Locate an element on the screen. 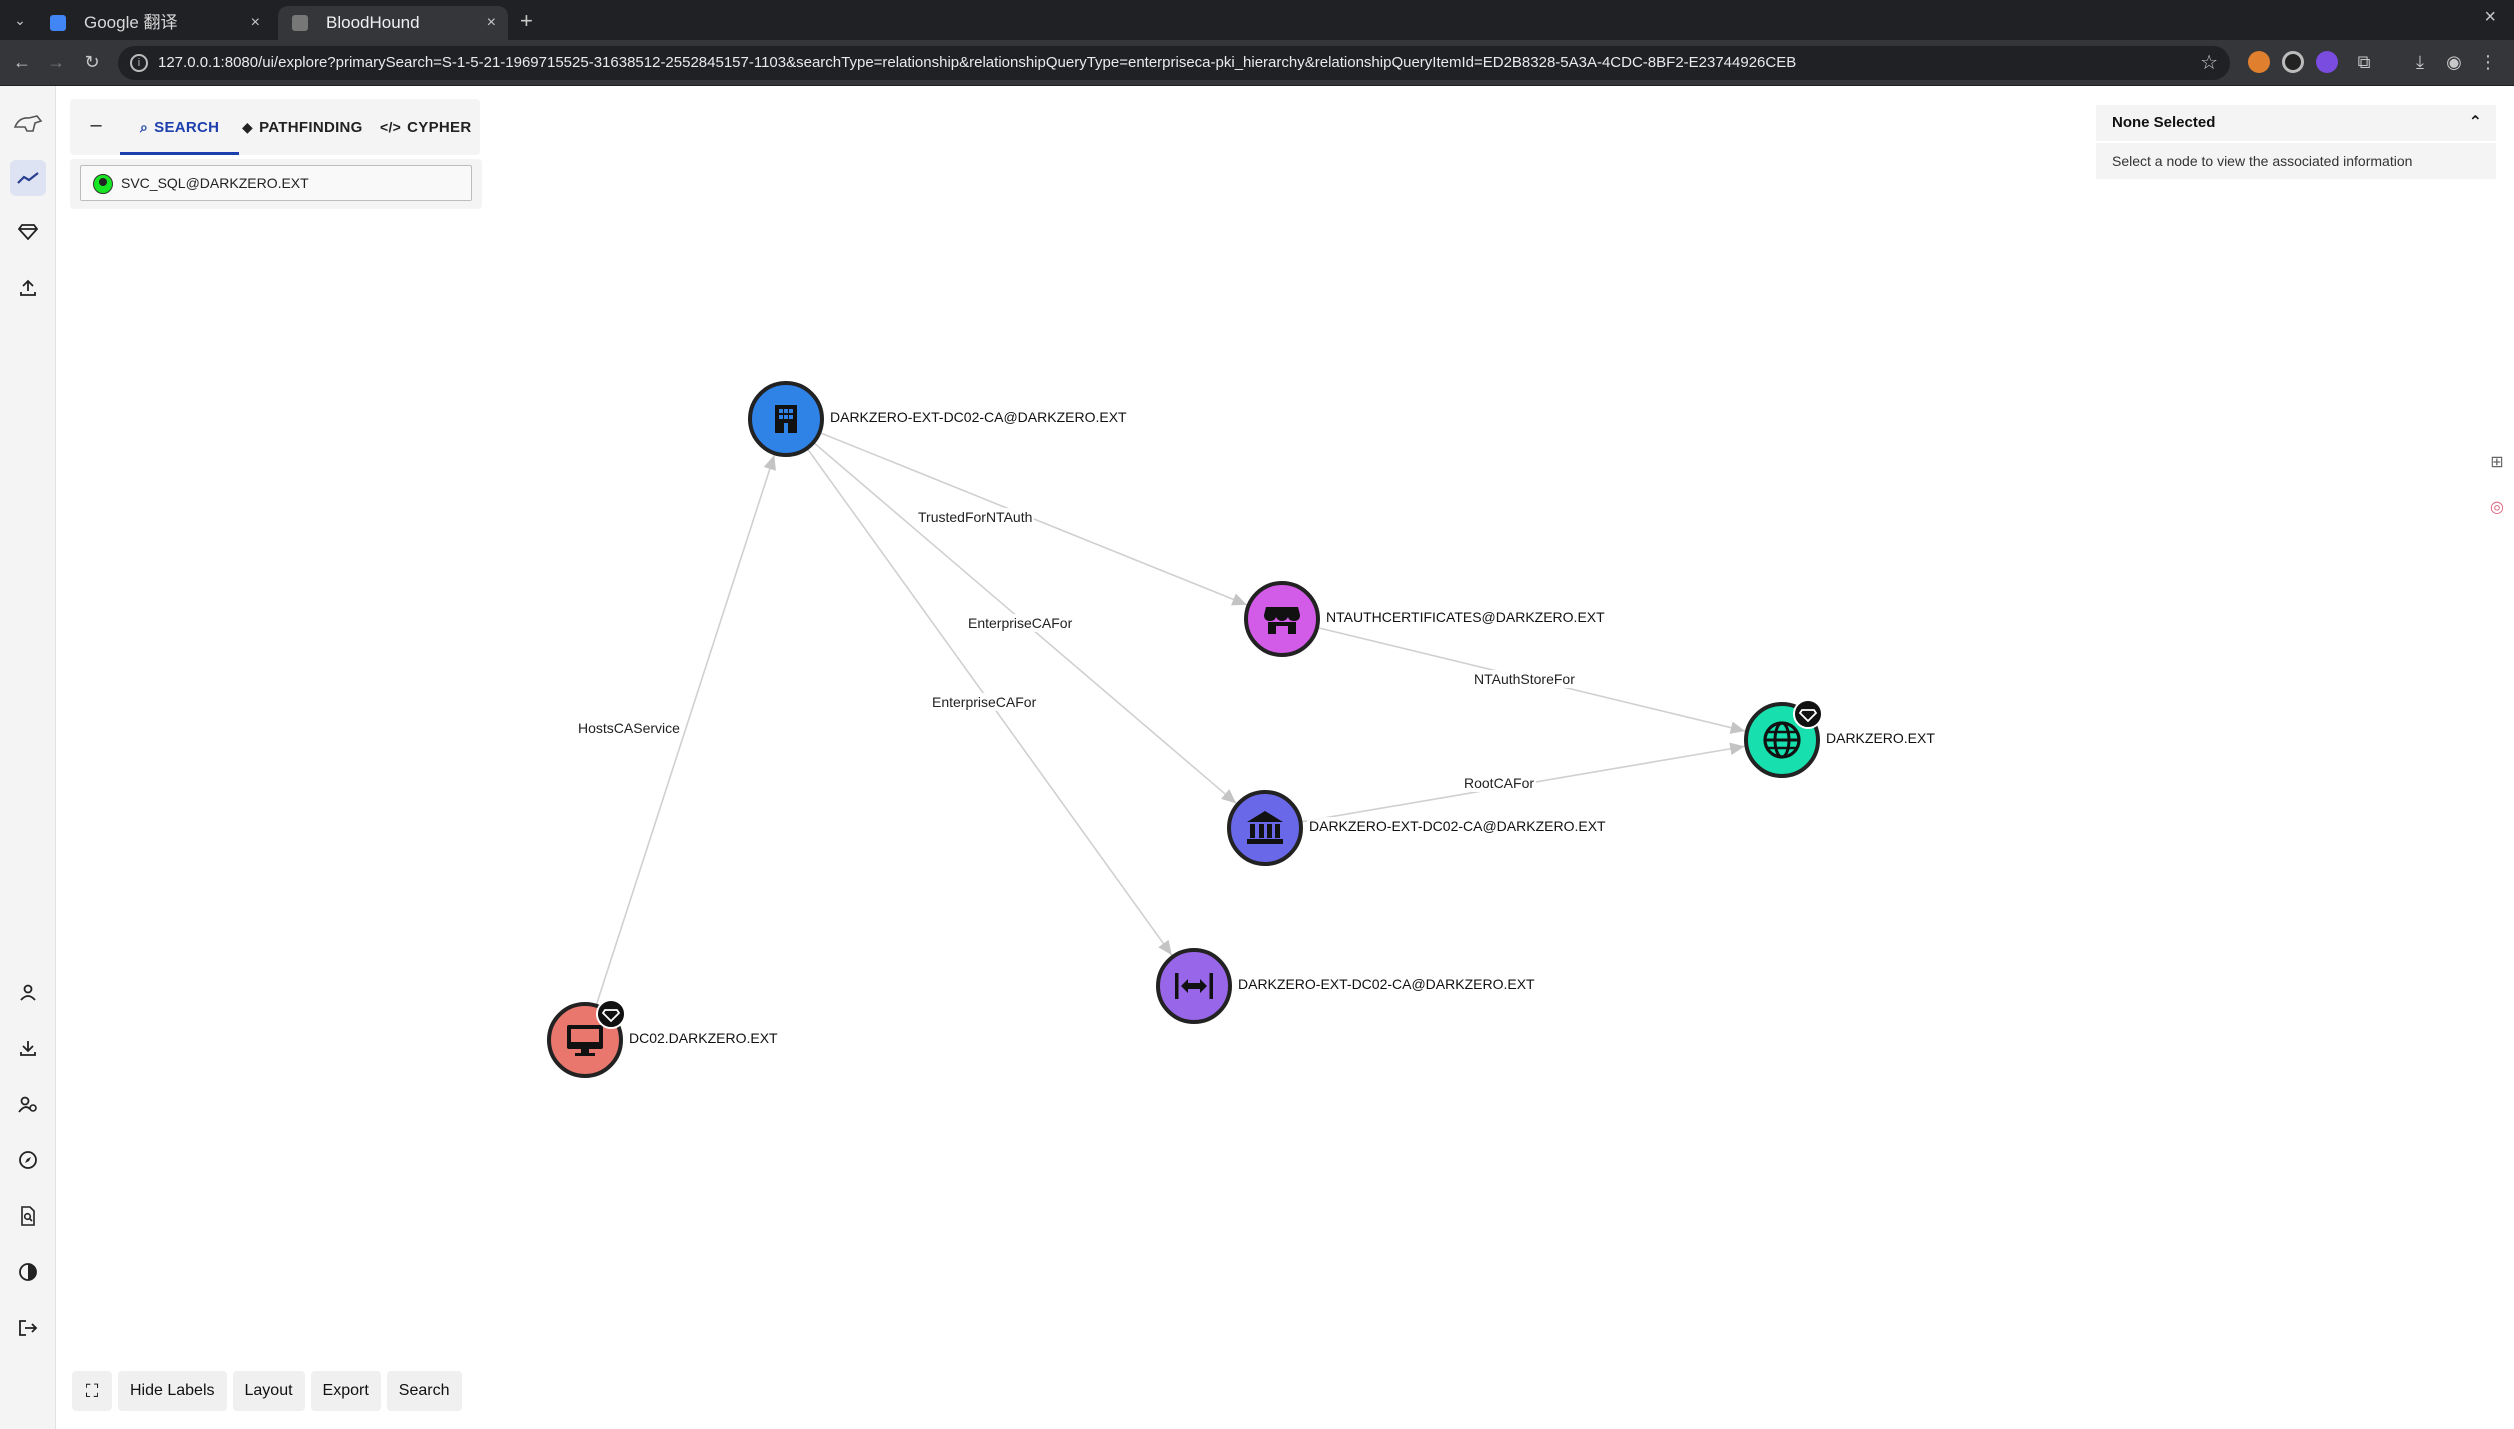 Image resolution: width=2514 pixels, height=1429 pixels. extensions-puzzle-icon: ⧉ is located at coordinates (2364, 62).